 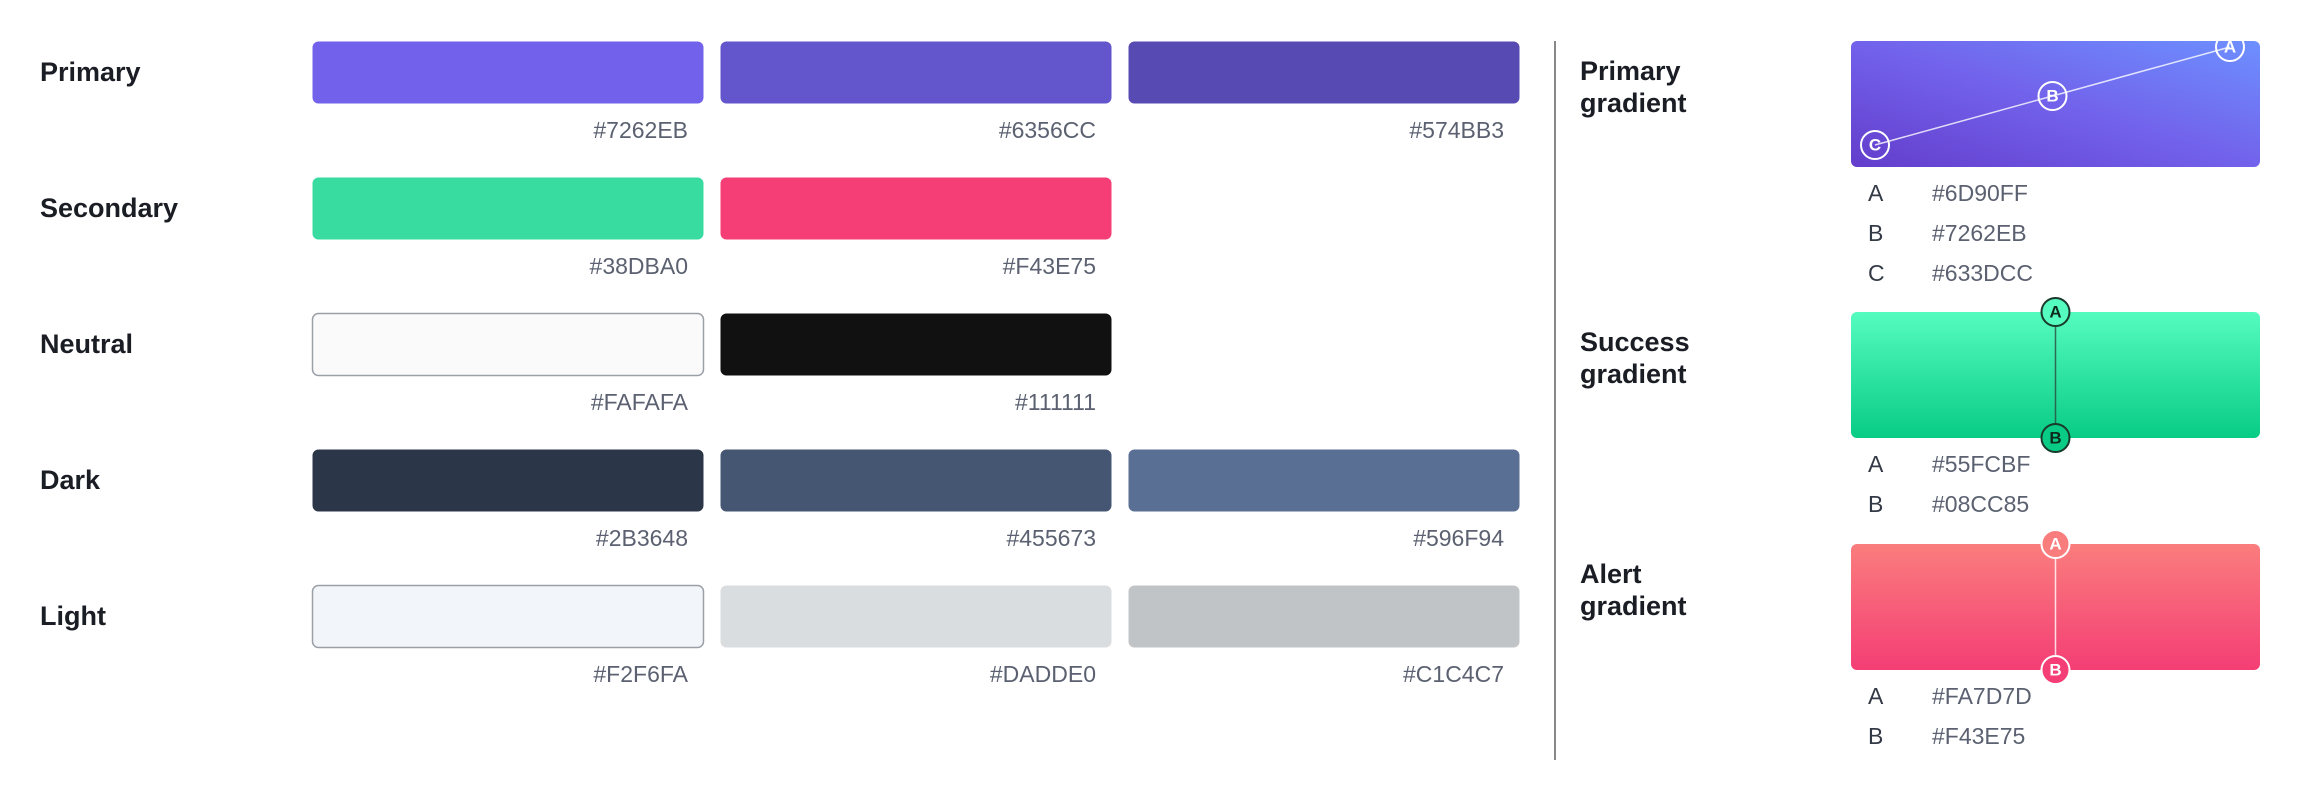 What do you see at coordinates (639, 266) in the screenshot?
I see `hex-label: #38DBA0` at bounding box center [639, 266].